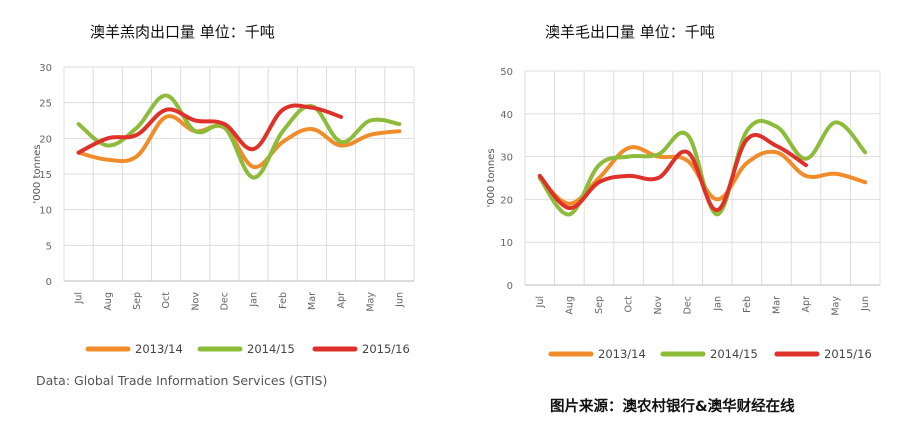 The image size is (912, 431). What do you see at coordinates (49, 246) in the screenshot?
I see `y-tick-label: 5` at bounding box center [49, 246].